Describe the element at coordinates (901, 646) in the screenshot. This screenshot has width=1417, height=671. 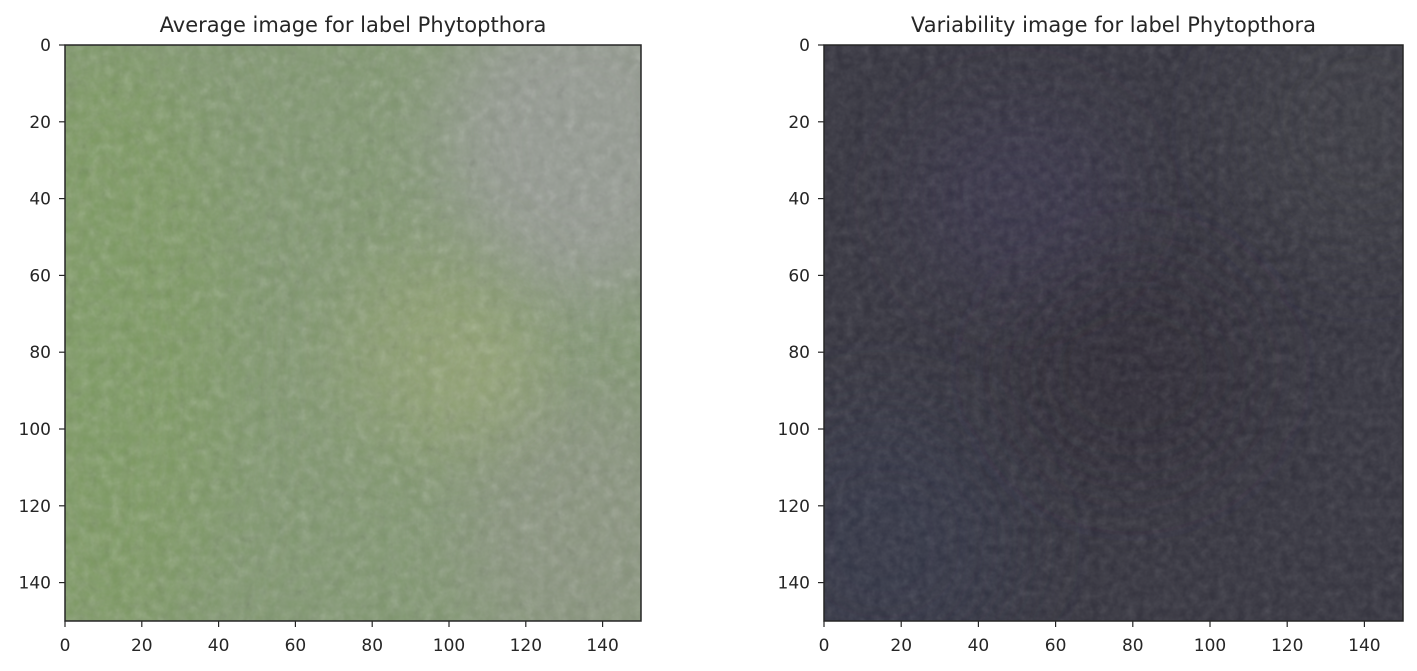
I see `variability-image-x-tick-label: 20` at that location.